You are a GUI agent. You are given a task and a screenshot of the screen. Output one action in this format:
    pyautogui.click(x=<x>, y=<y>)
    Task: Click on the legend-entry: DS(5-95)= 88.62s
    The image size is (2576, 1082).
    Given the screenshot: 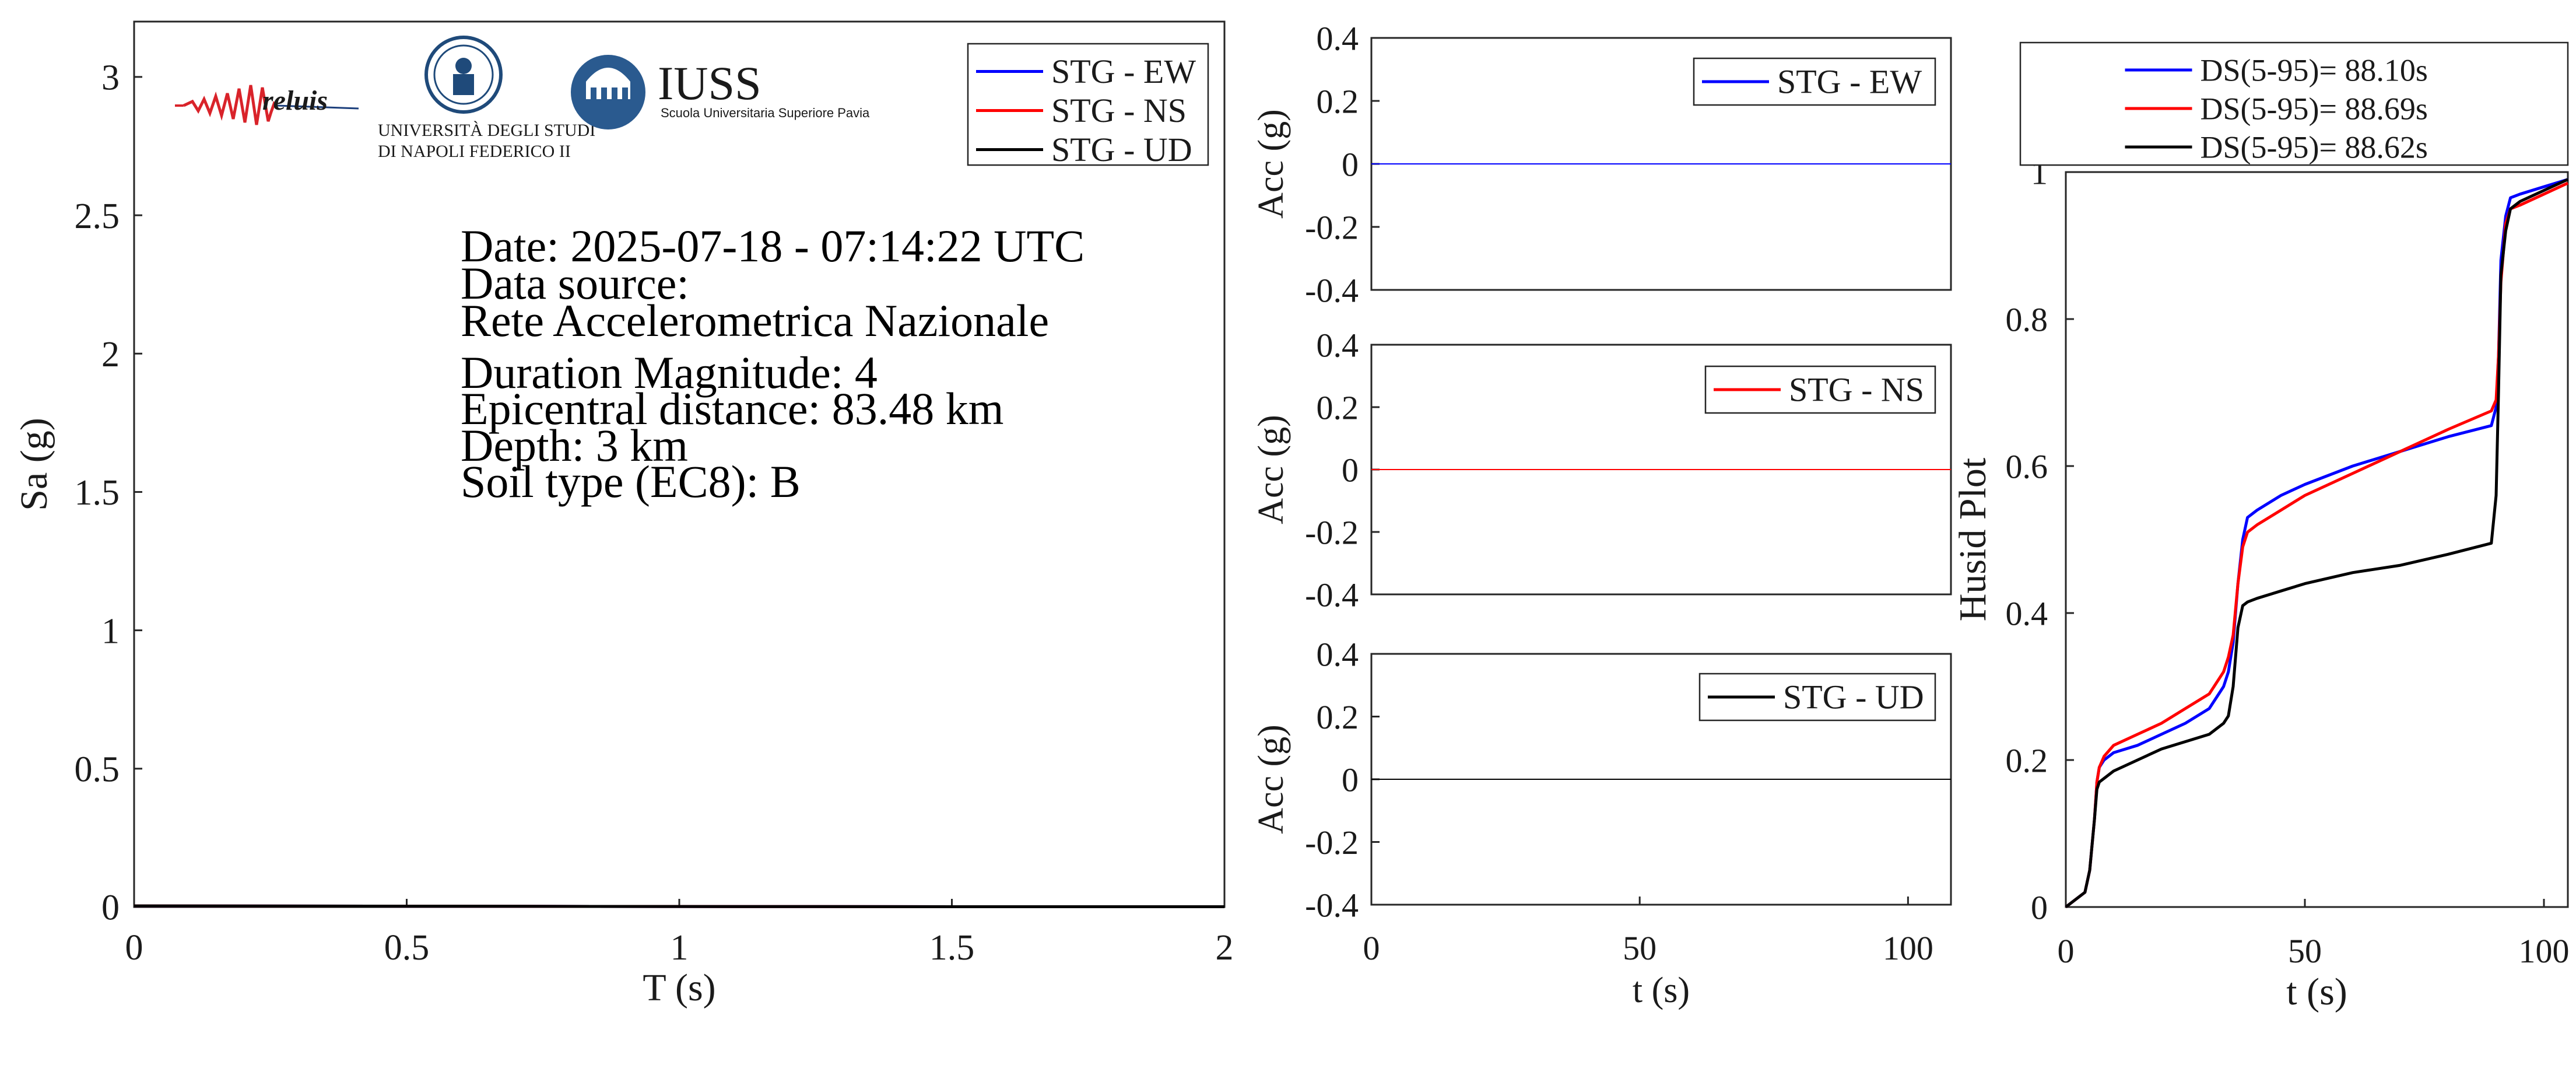 What is the action you would take?
    pyautogui.click(x=2314, y=146)
    